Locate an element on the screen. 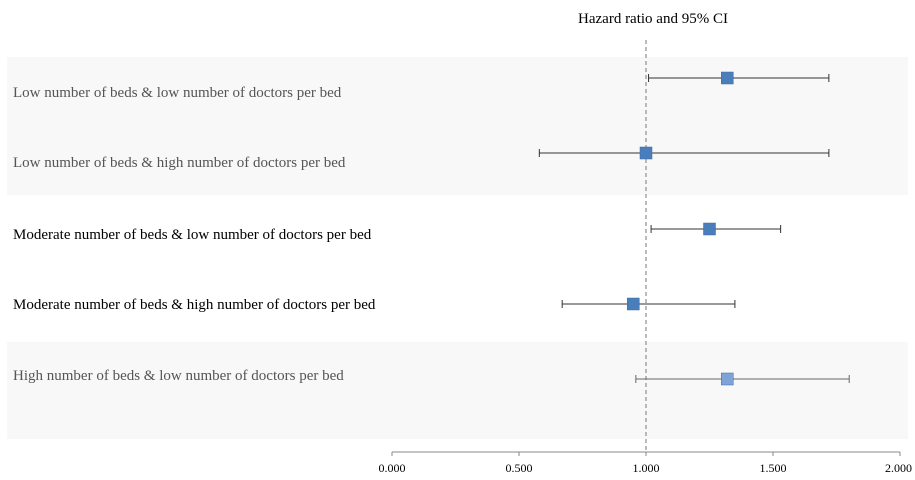 The width and height of the screenshot is (915, 480). chart-title: Hazard ratio and 95% CI is located at coordinates (653, 19).